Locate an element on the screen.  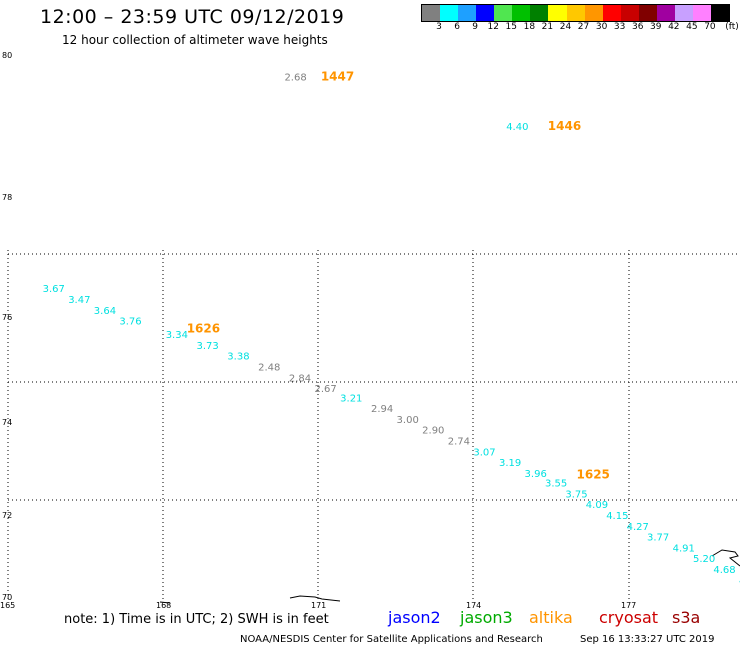
wave-height-colorbar is located at coordinates (575, 13).